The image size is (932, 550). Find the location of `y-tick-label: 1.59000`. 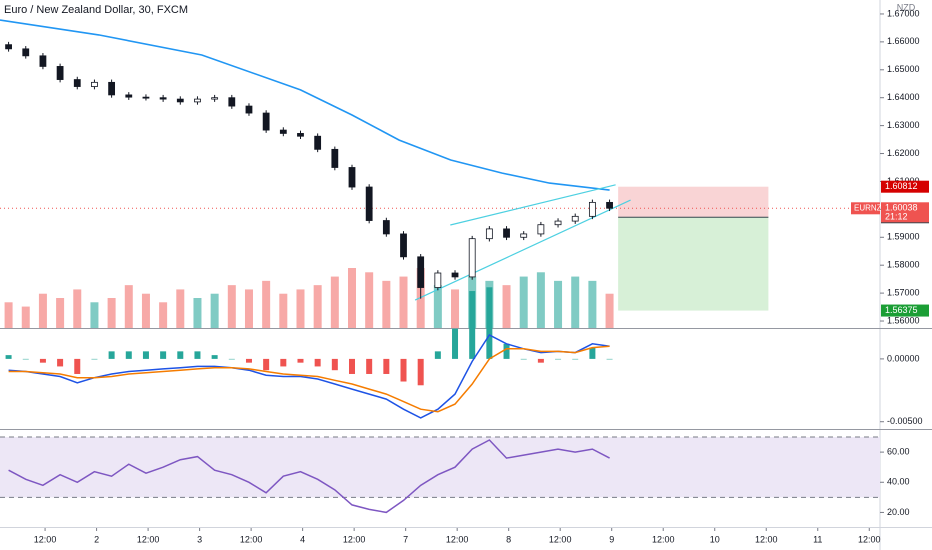

y-tick-label: 1.59000 is located at coordinates (903, 237).